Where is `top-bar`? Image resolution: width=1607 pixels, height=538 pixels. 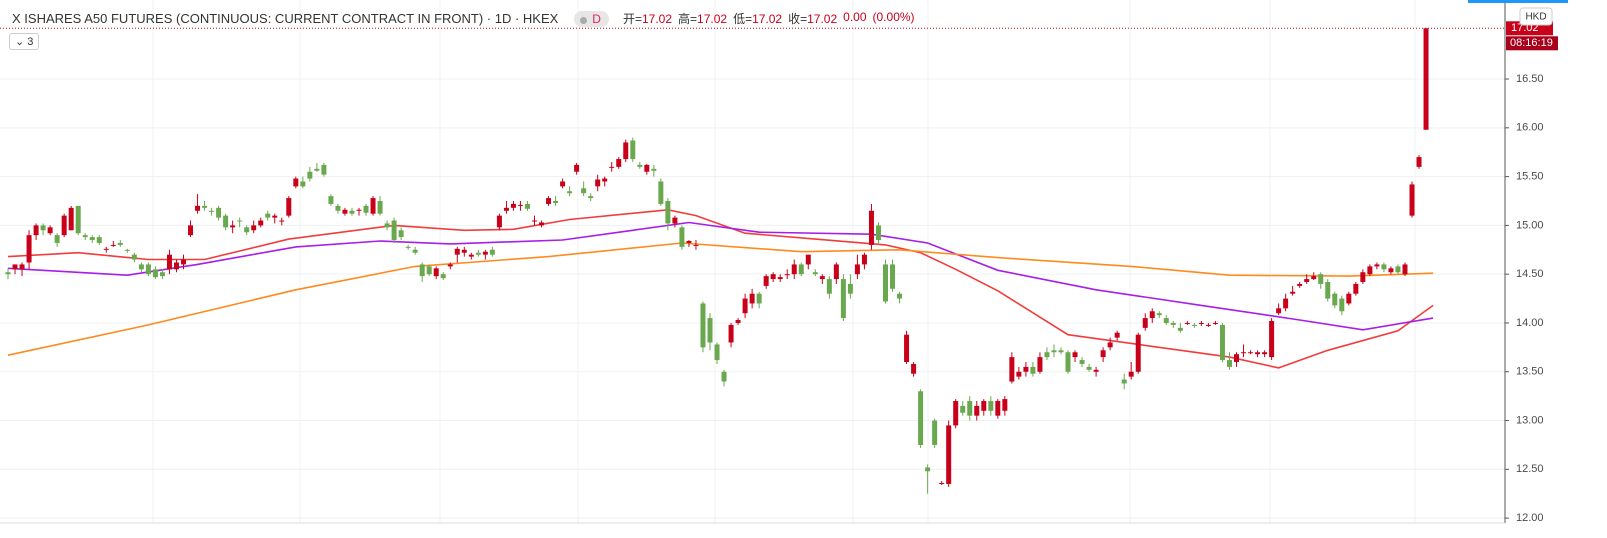 top-bar is located at coordinates (1518, 1).